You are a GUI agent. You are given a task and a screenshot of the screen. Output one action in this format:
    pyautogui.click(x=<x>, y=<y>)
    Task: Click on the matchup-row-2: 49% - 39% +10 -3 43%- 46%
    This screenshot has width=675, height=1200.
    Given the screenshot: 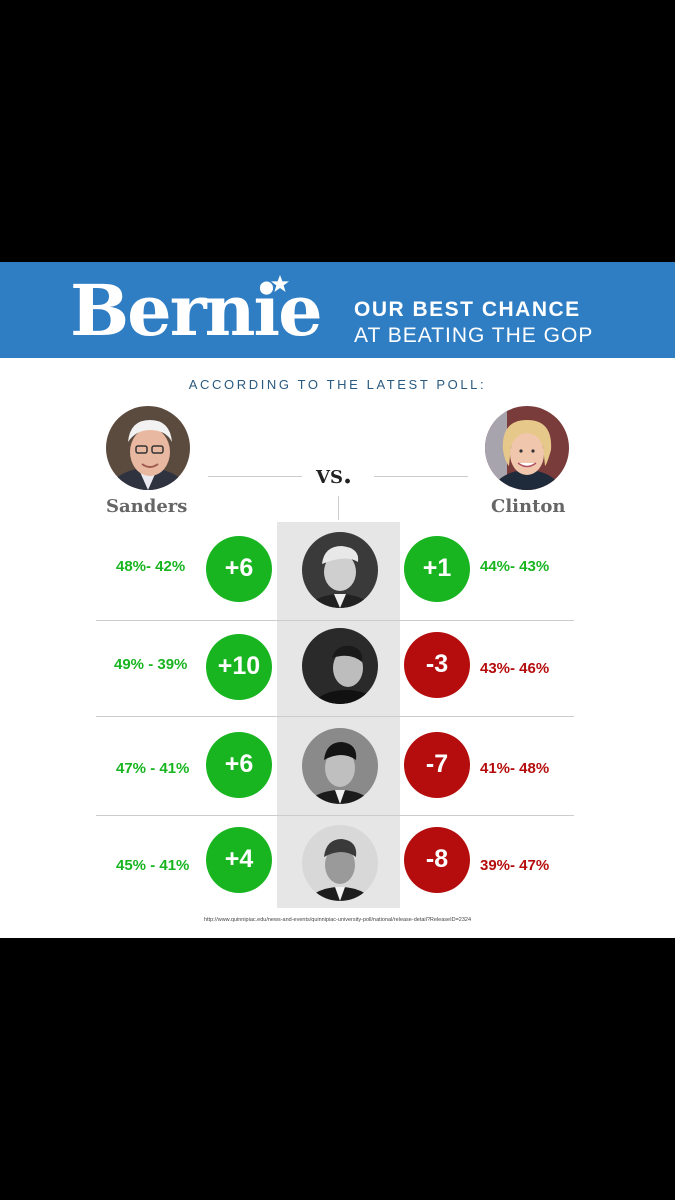 What is the action you would take?
    pyautogui.click(x=335, y=668)
    